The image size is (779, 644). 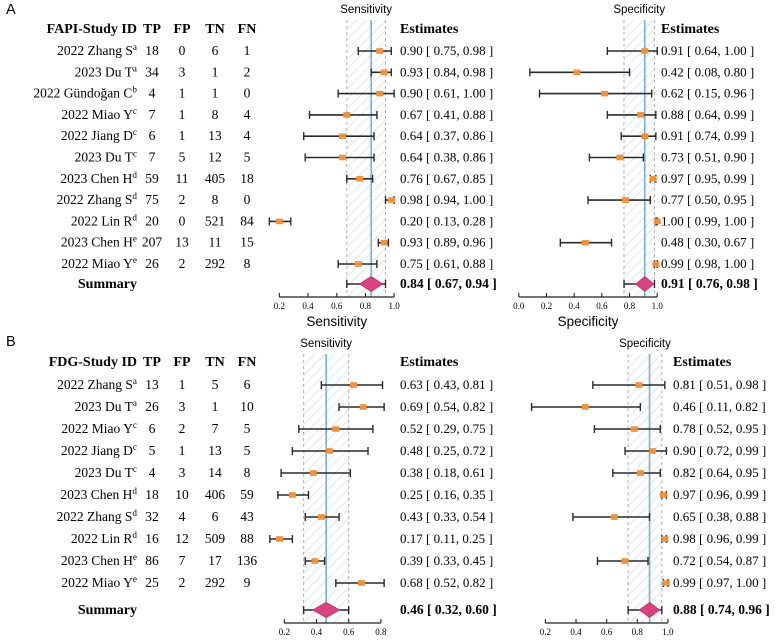 I want to click on cell-tn: 12, so click(x=215, y=157).